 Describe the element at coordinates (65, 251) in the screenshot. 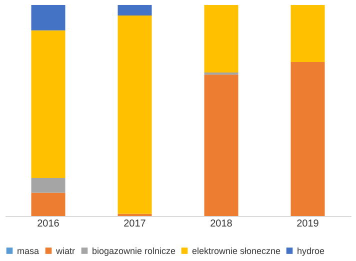

I see `legend-label: wiatr` at that location.